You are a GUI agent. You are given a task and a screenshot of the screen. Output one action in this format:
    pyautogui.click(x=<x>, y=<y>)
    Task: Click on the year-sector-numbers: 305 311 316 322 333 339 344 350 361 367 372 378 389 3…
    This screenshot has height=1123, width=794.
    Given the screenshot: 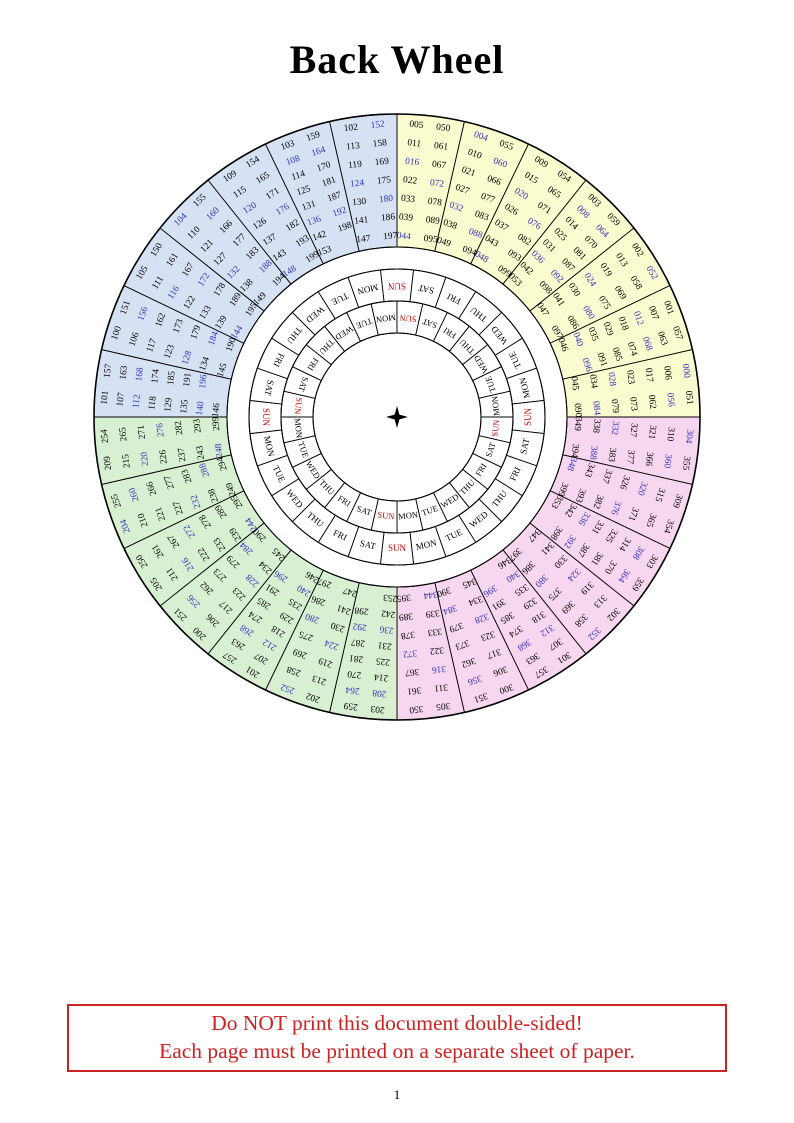 What is the action you would take?
    pyautogui.click(x=423, y=652)
    